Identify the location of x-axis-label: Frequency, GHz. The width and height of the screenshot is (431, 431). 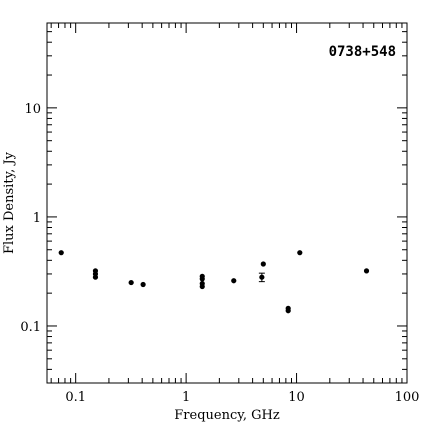
(227, 415).